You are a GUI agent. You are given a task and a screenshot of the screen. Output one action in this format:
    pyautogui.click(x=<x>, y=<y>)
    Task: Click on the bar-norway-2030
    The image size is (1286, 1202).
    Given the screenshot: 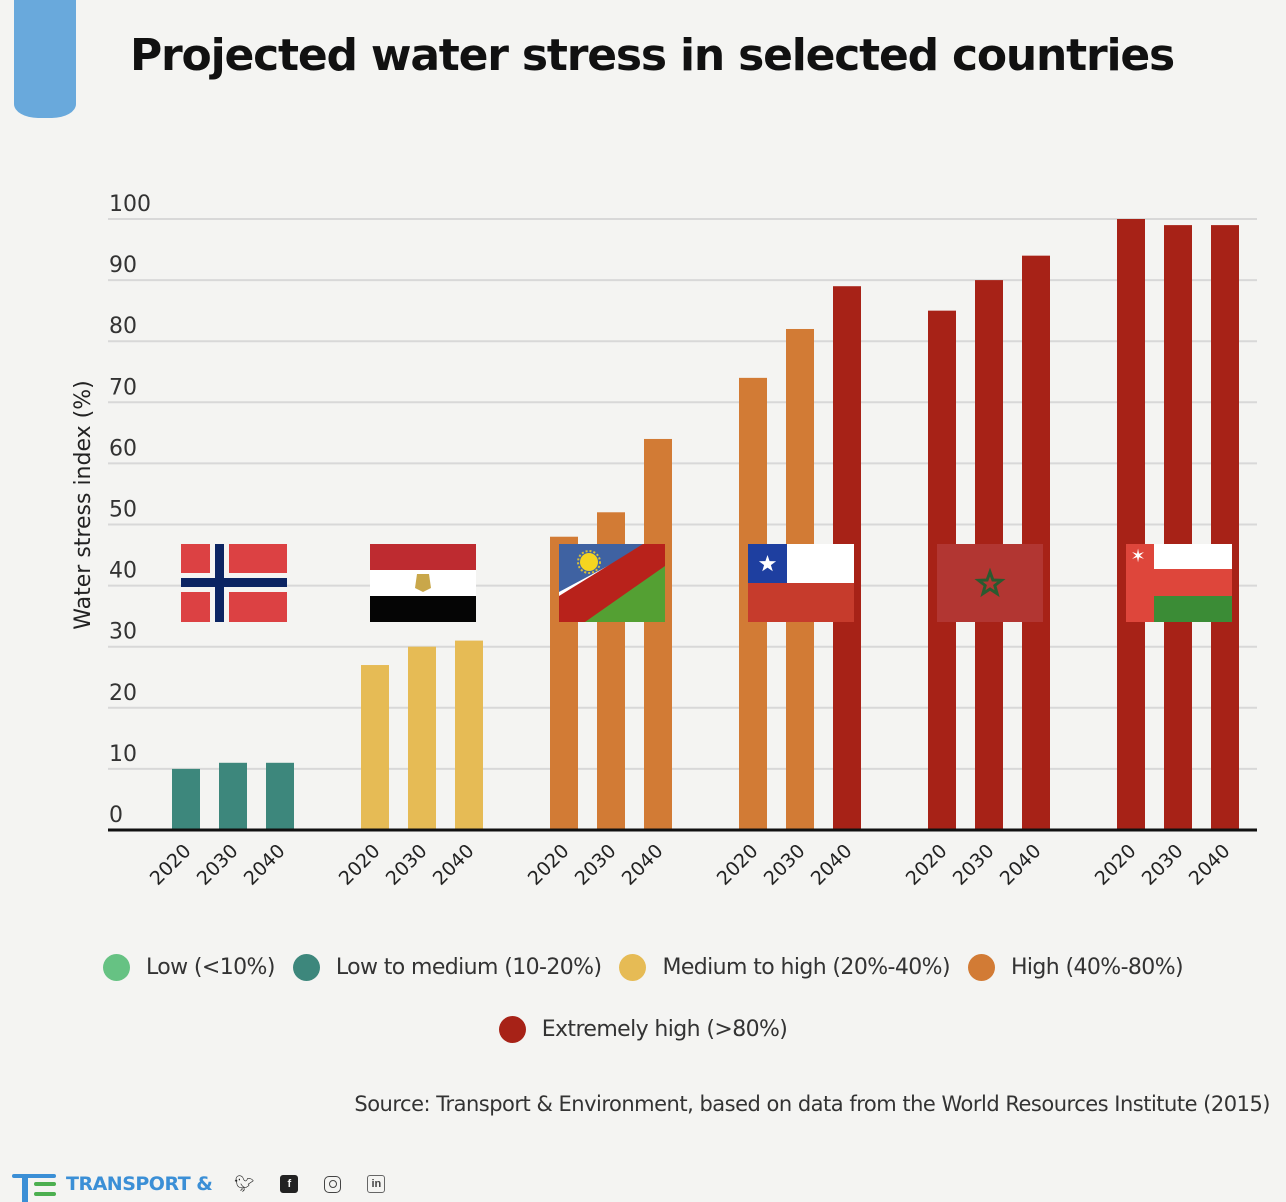 What is the action you would take?
    pyautogui.click(x=233, y=796)
    